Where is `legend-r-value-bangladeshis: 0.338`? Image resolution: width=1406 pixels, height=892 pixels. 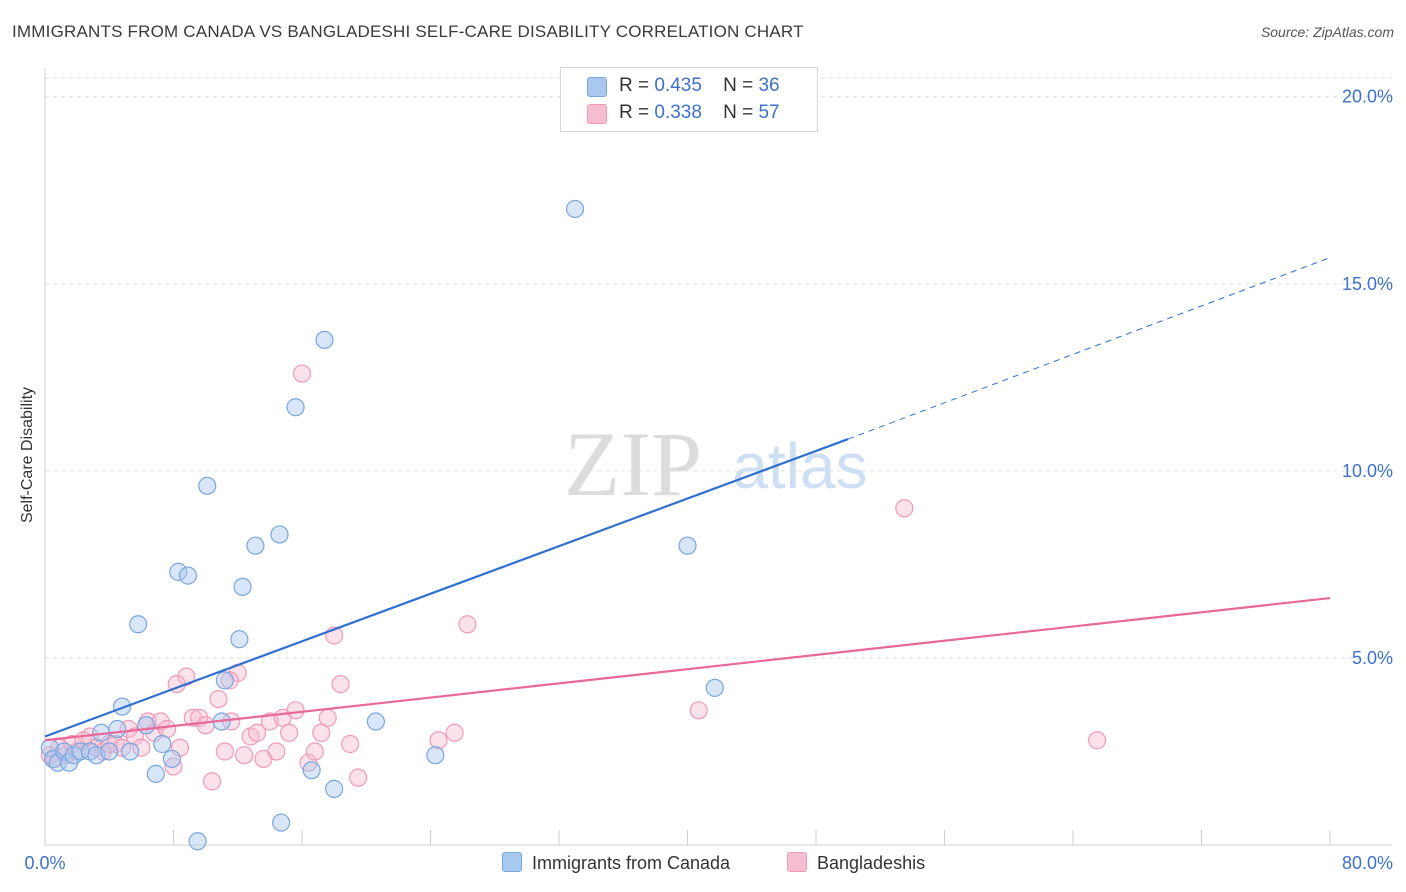 legend-r-value-bangladeshis: 0.338 is located at coordinates (678, 112).